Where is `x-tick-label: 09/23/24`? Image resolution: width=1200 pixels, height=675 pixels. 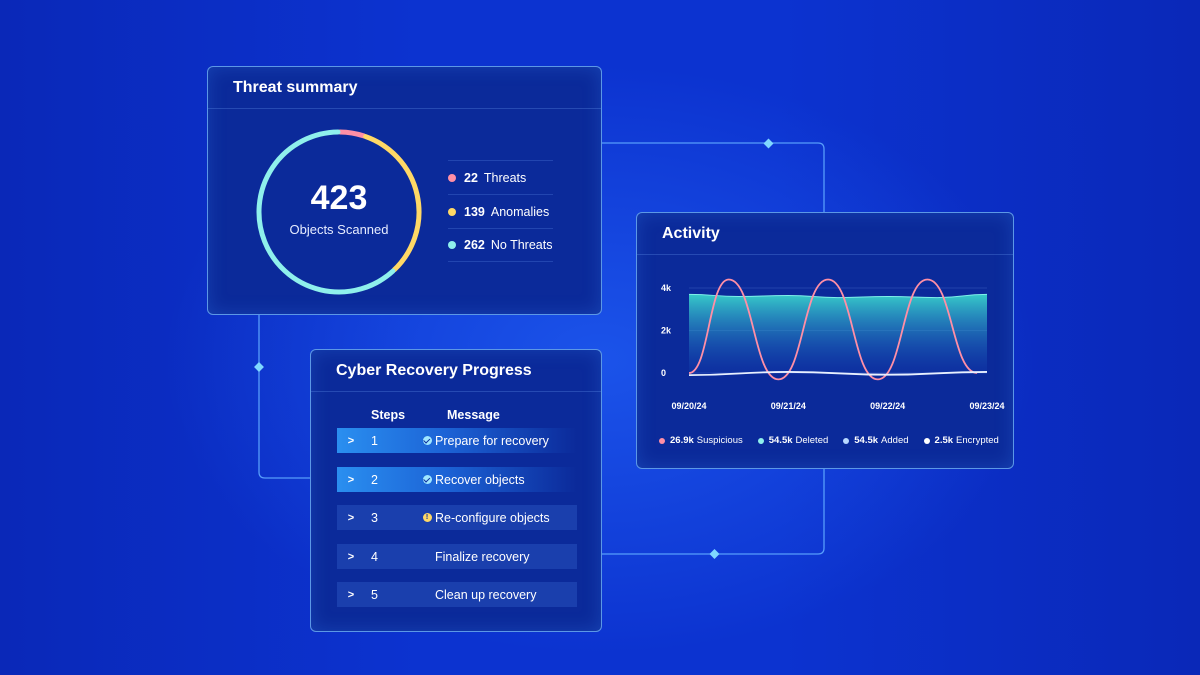
x-tick-label: 09/23/24 is located at coordinates (986, 406).